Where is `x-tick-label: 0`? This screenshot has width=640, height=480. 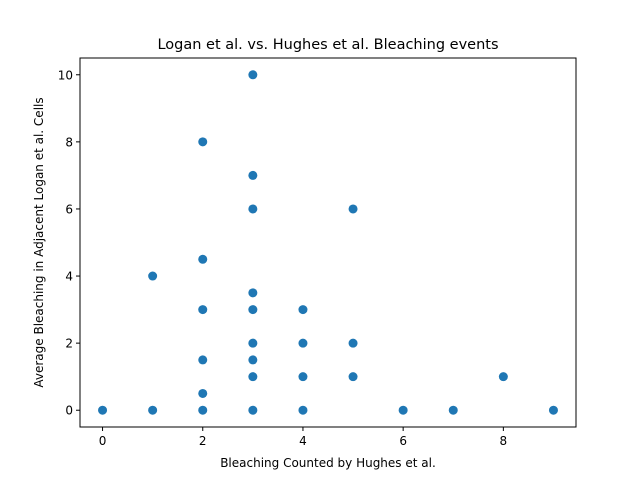
x-tick-label: 0 is located at coordinates (103, 441).